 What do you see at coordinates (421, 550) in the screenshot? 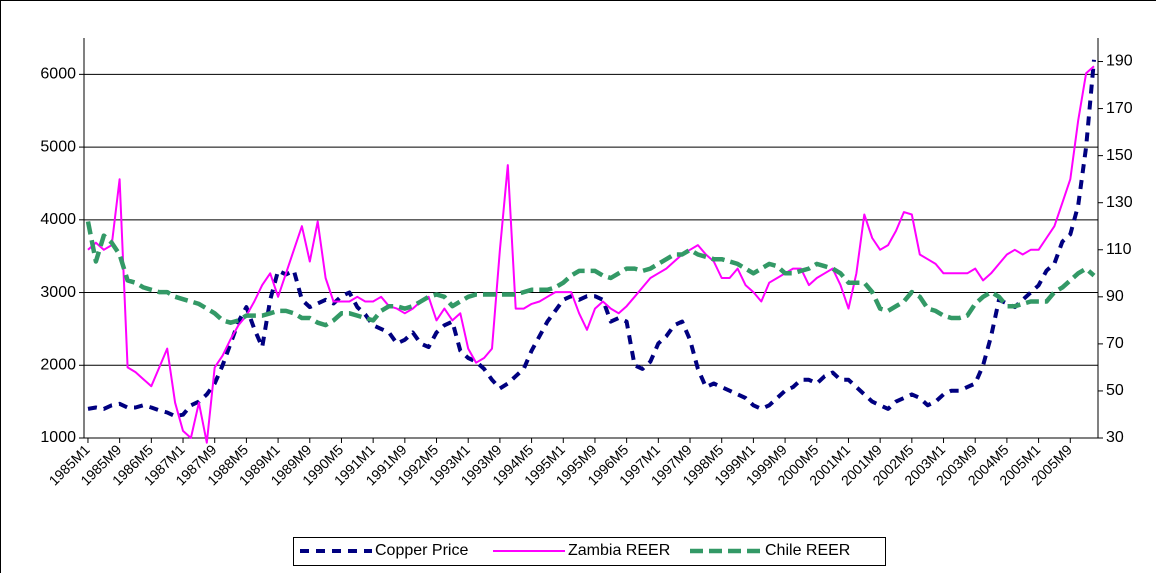
I see `legend-label: Copper Price` at bounding box center [421, 550].